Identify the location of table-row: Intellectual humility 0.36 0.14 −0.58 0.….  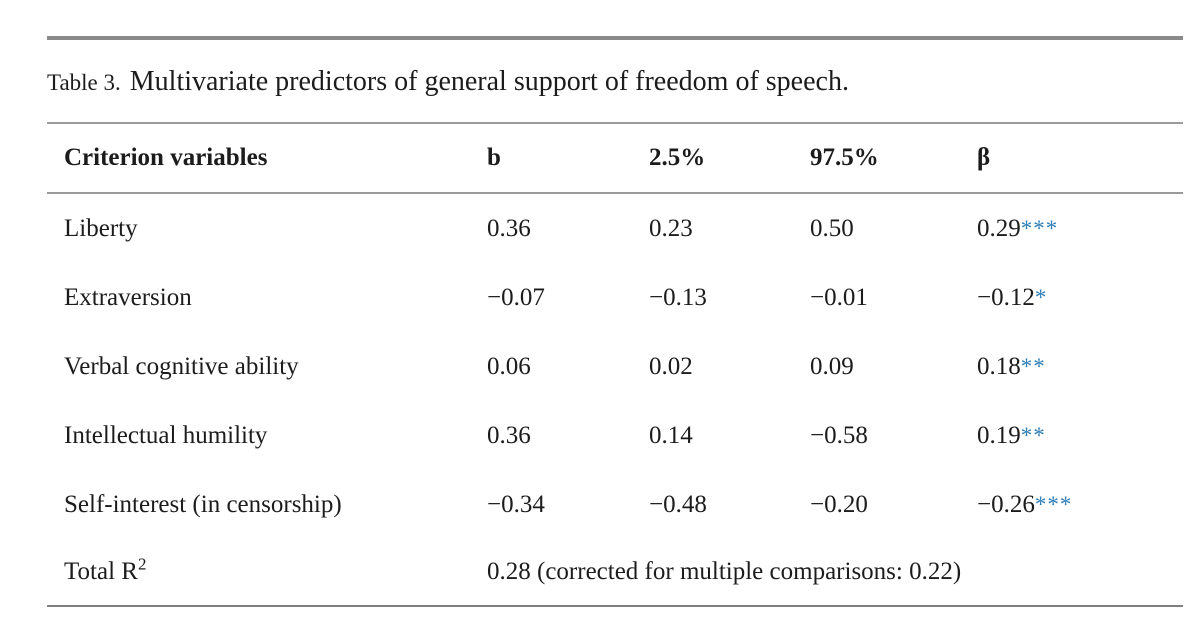
(615, 435).